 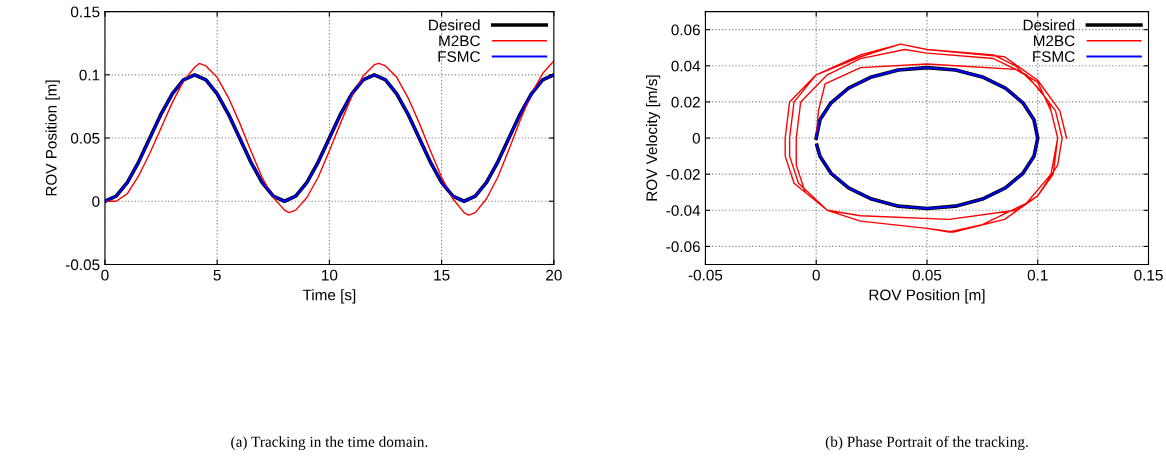 What do you see at coordinates (1037, 275) in the screenshot?
I see `x-tick-label: 0.1` at bounding box center [1037, 275].